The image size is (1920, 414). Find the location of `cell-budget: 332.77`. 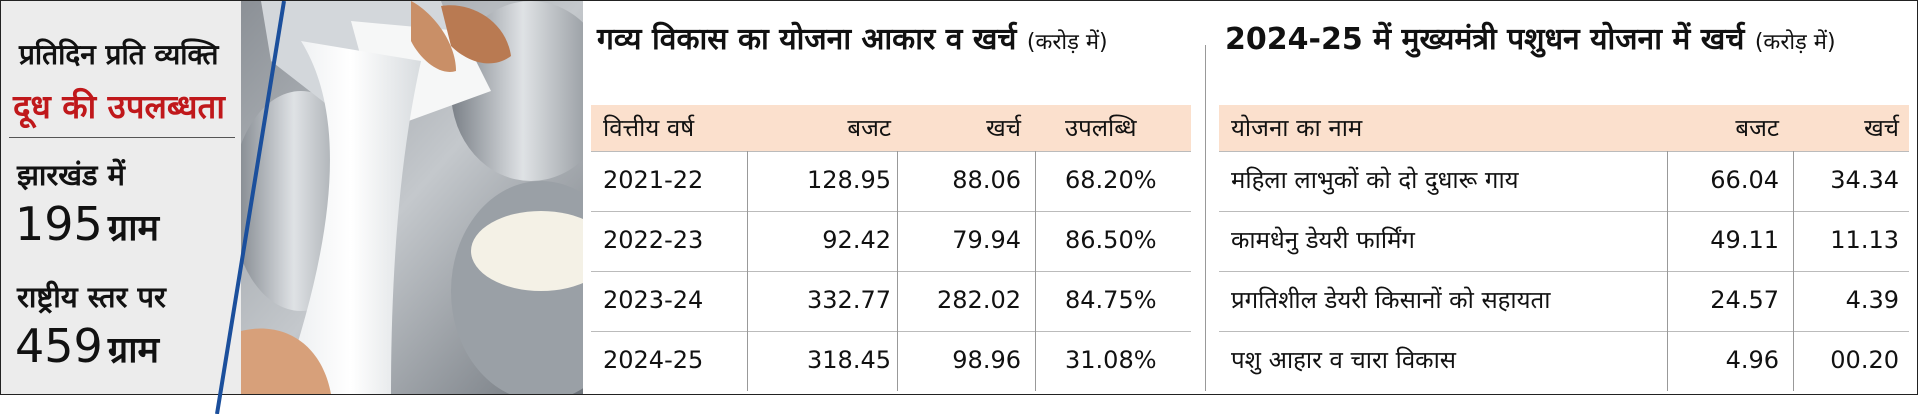

cell-budget: 332.77 is located at coordinates (849, 300).